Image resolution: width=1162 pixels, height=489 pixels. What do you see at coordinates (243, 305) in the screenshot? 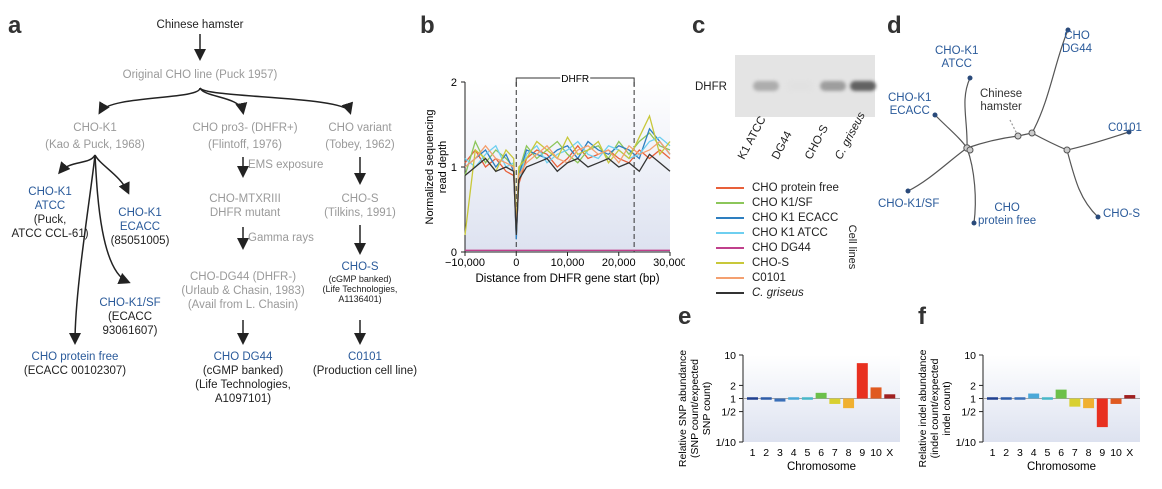
I see `dg44-mid-avail: (Avail from L. Chasin)` at bounding box center [243, 305].